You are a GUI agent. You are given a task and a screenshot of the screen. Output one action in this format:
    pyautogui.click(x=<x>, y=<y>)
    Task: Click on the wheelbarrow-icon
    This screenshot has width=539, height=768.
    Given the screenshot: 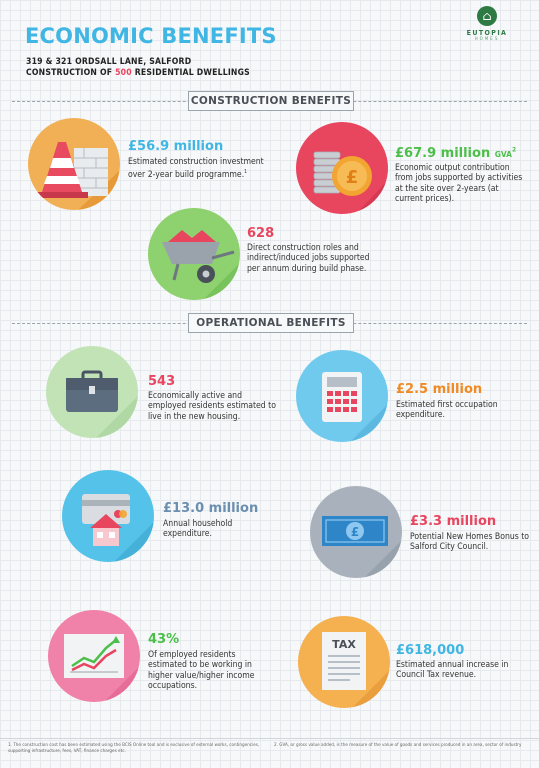 What is the action you would take?
    pyautogui.click(x=201, y=265)
    